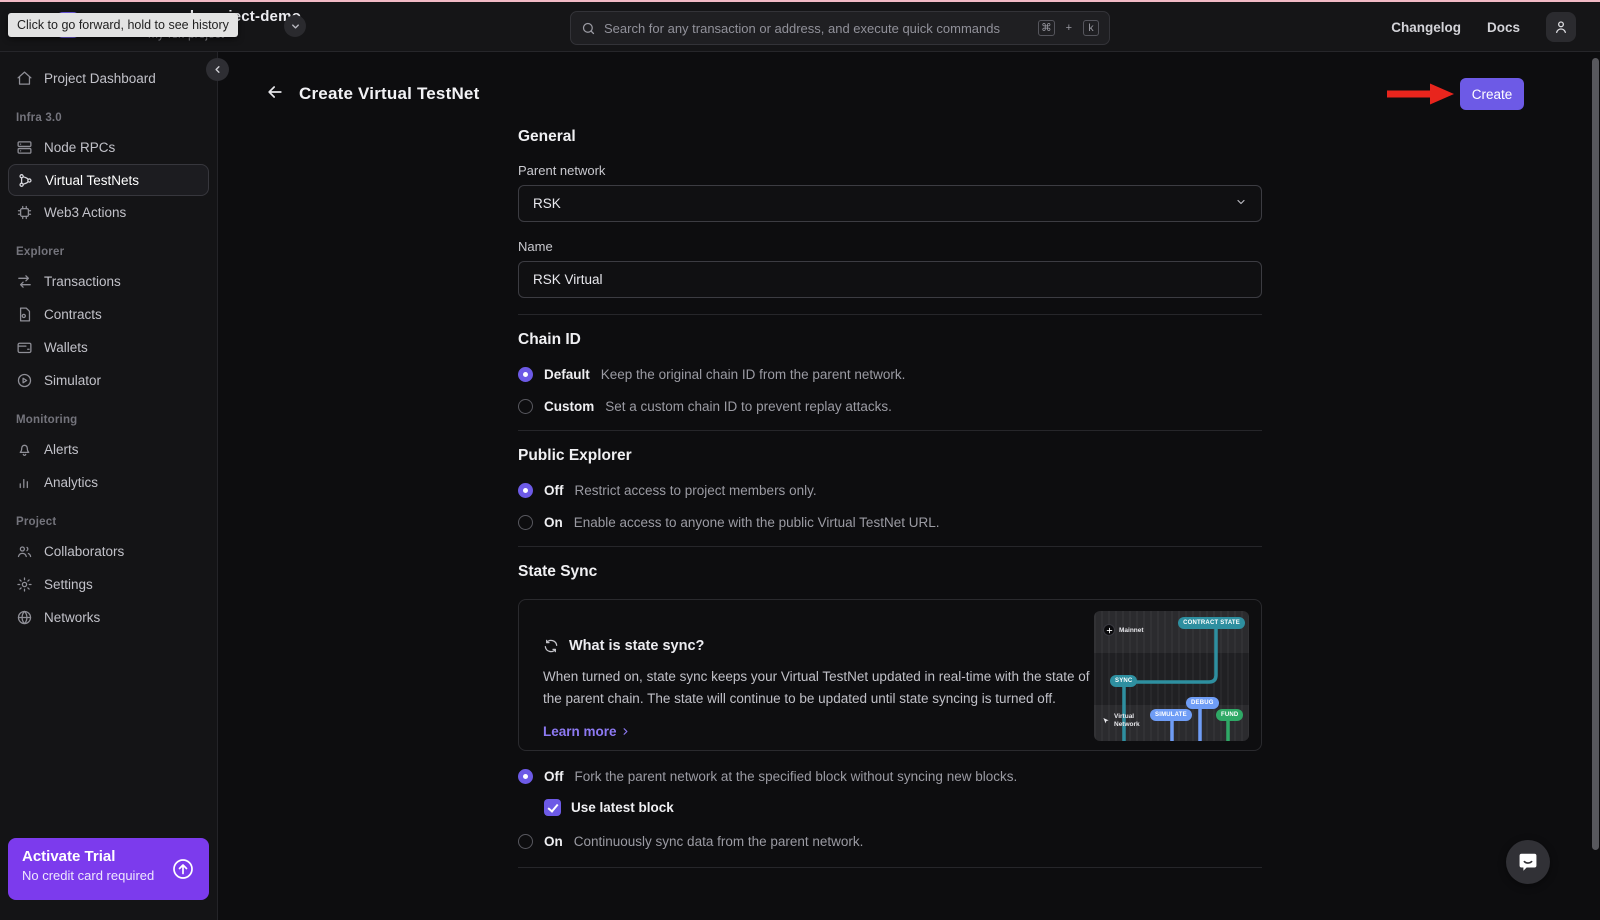 The width and height of the screenshot is (1600, 920). What do you see at coordinates (39, 118) in the screenshot?
I see `sidebar-section-infra: Infra 3.0` at bounding box center [39, 118].